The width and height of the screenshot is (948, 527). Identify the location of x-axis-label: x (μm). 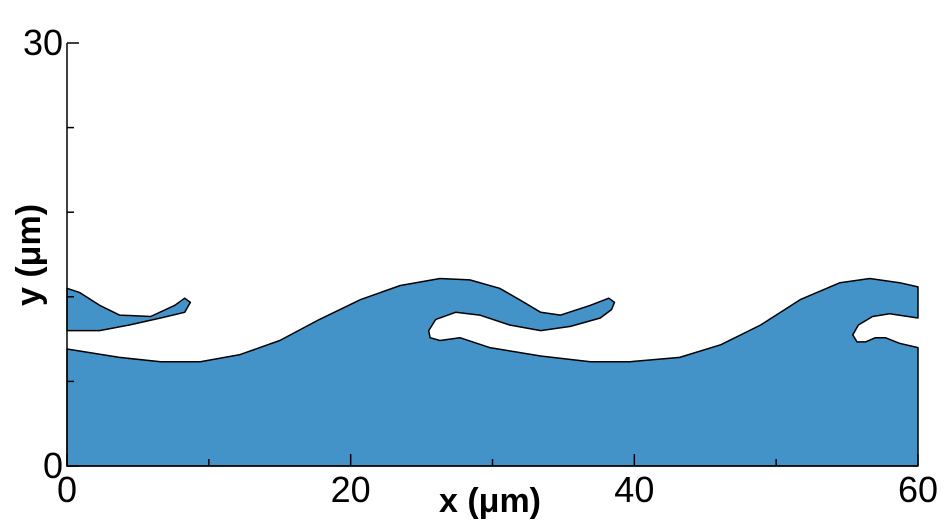
(490, 501).